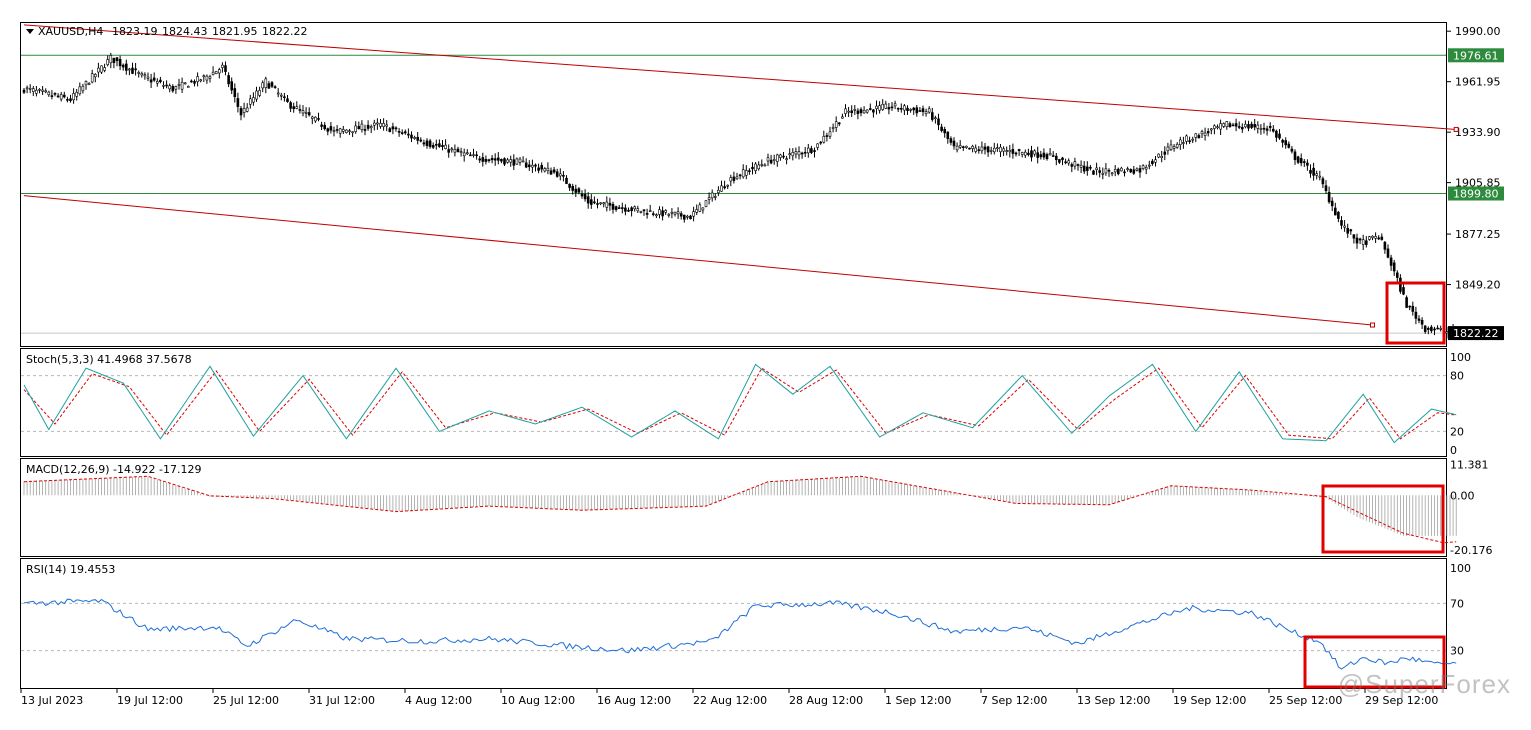 The height and width of the screenshot is (730, 1531). What do you see at coordinates (1476, 333) in the screenshot?
I see `last-price-label: 1822.22` at bounding box center [1476, 333].